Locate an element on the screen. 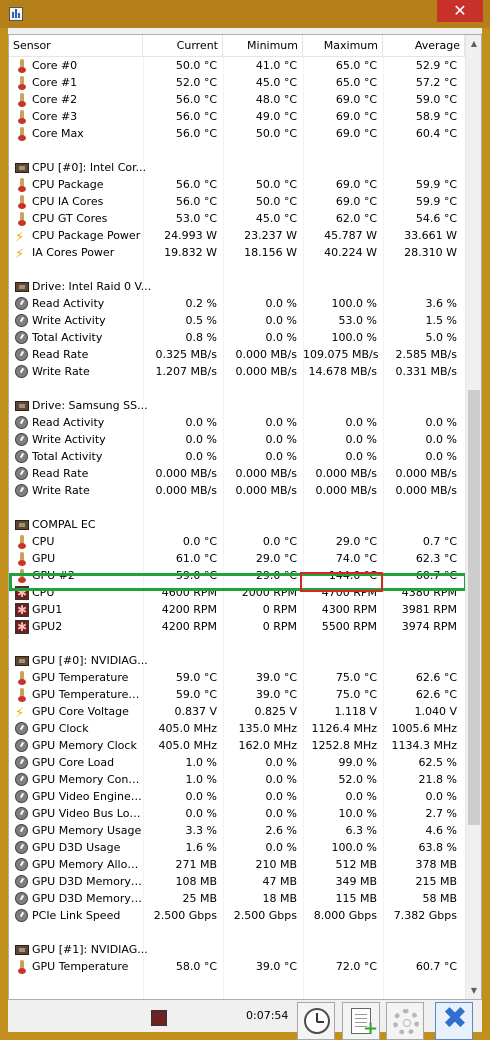  column-header-maximum: Maximum is located at coordinates (343, 46).